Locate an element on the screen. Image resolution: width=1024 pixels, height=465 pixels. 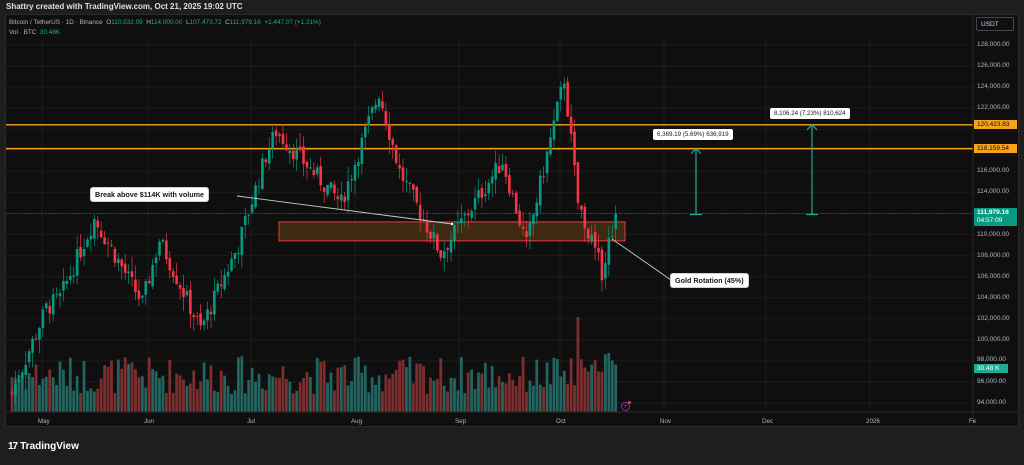
price-tick: 128,000.00 is located at coordinates (993, 44).